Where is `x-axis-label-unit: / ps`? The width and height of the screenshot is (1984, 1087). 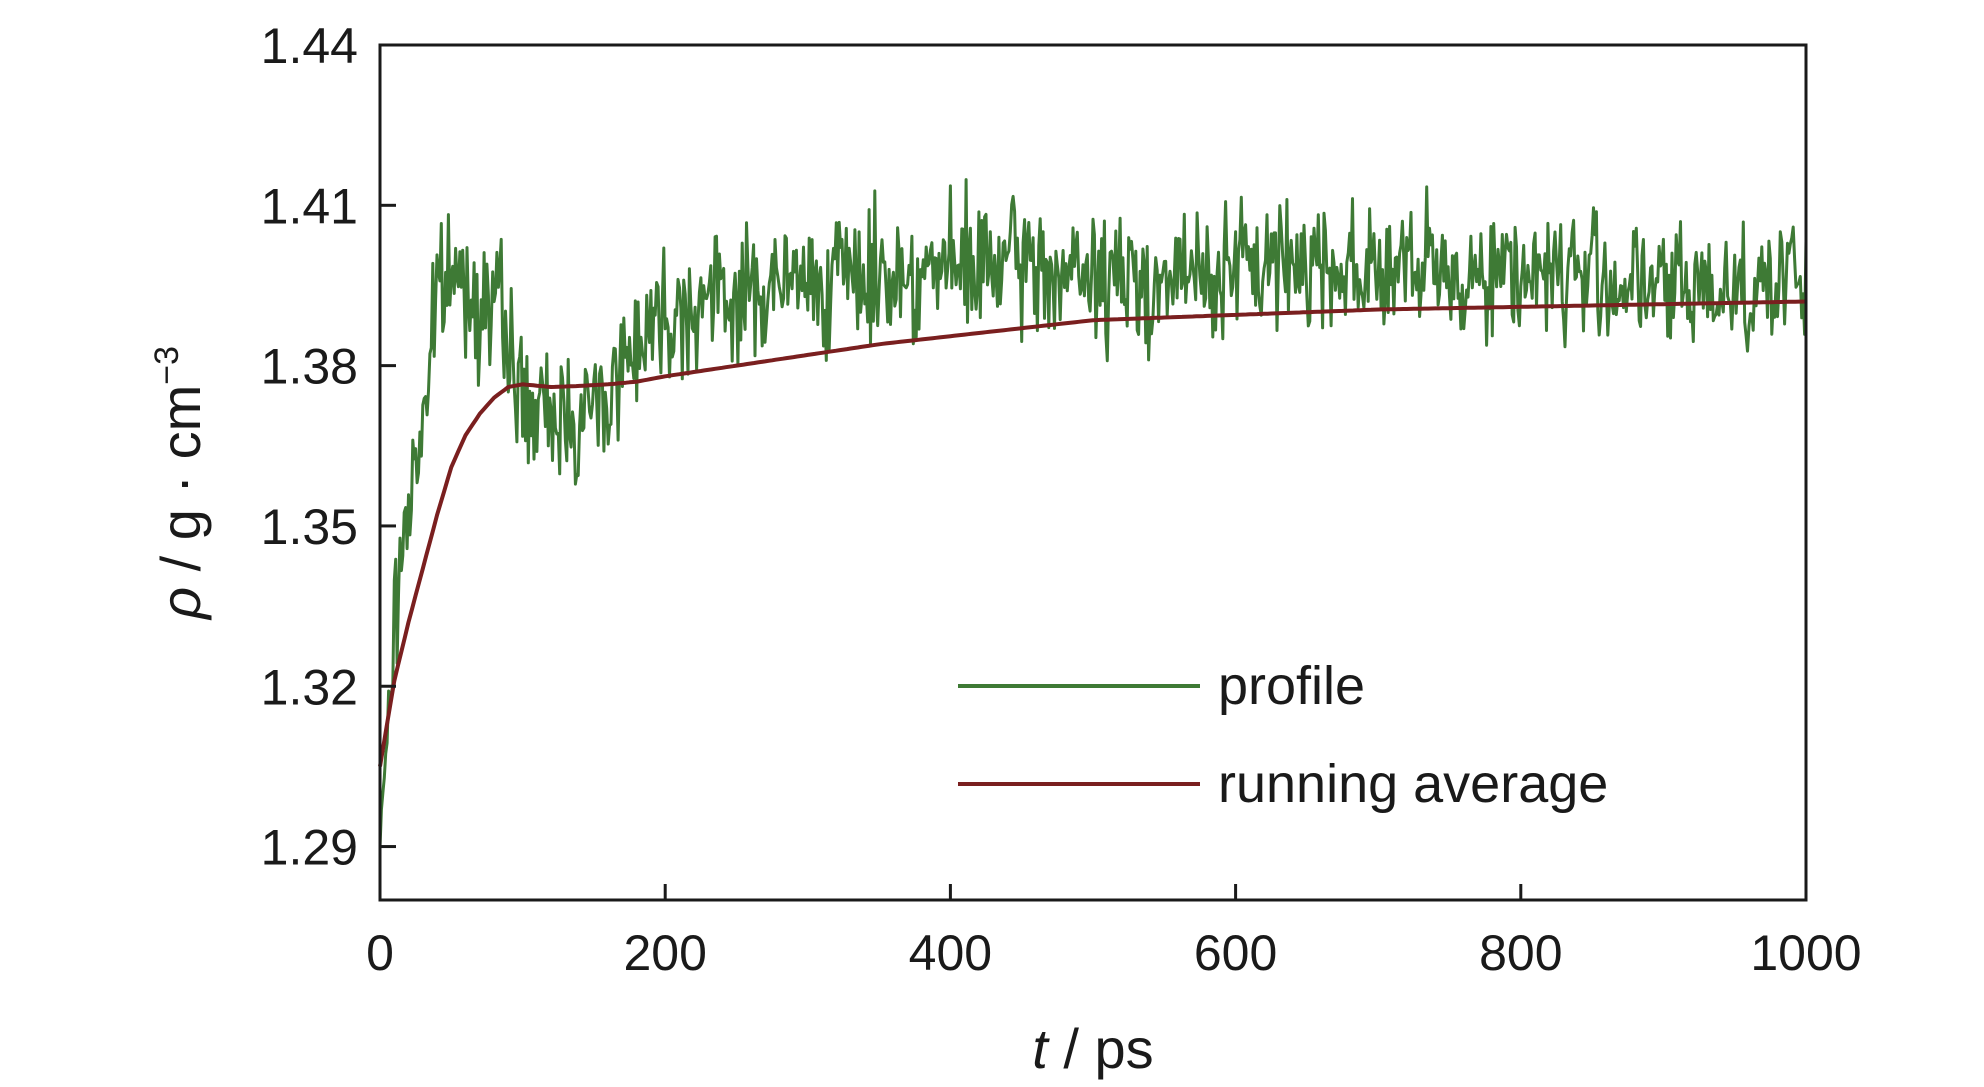 x-axis-label-unit: / ps is located at coordinates (1101, 1048).